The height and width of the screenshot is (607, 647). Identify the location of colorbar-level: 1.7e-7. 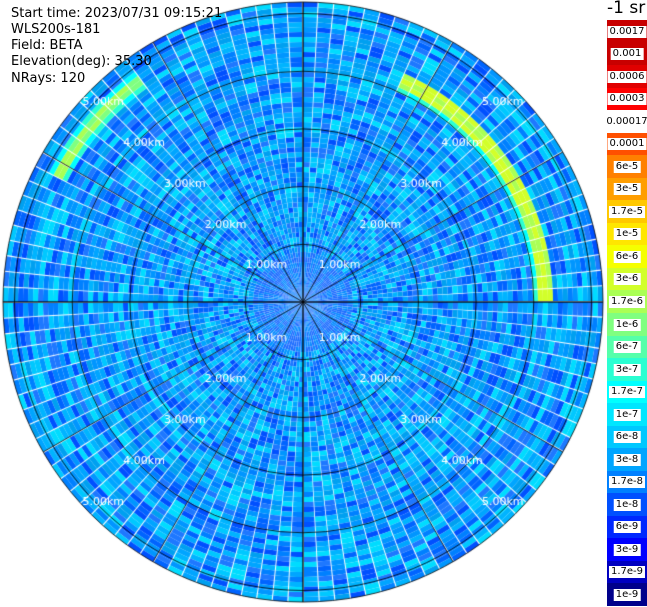
(627, 392).